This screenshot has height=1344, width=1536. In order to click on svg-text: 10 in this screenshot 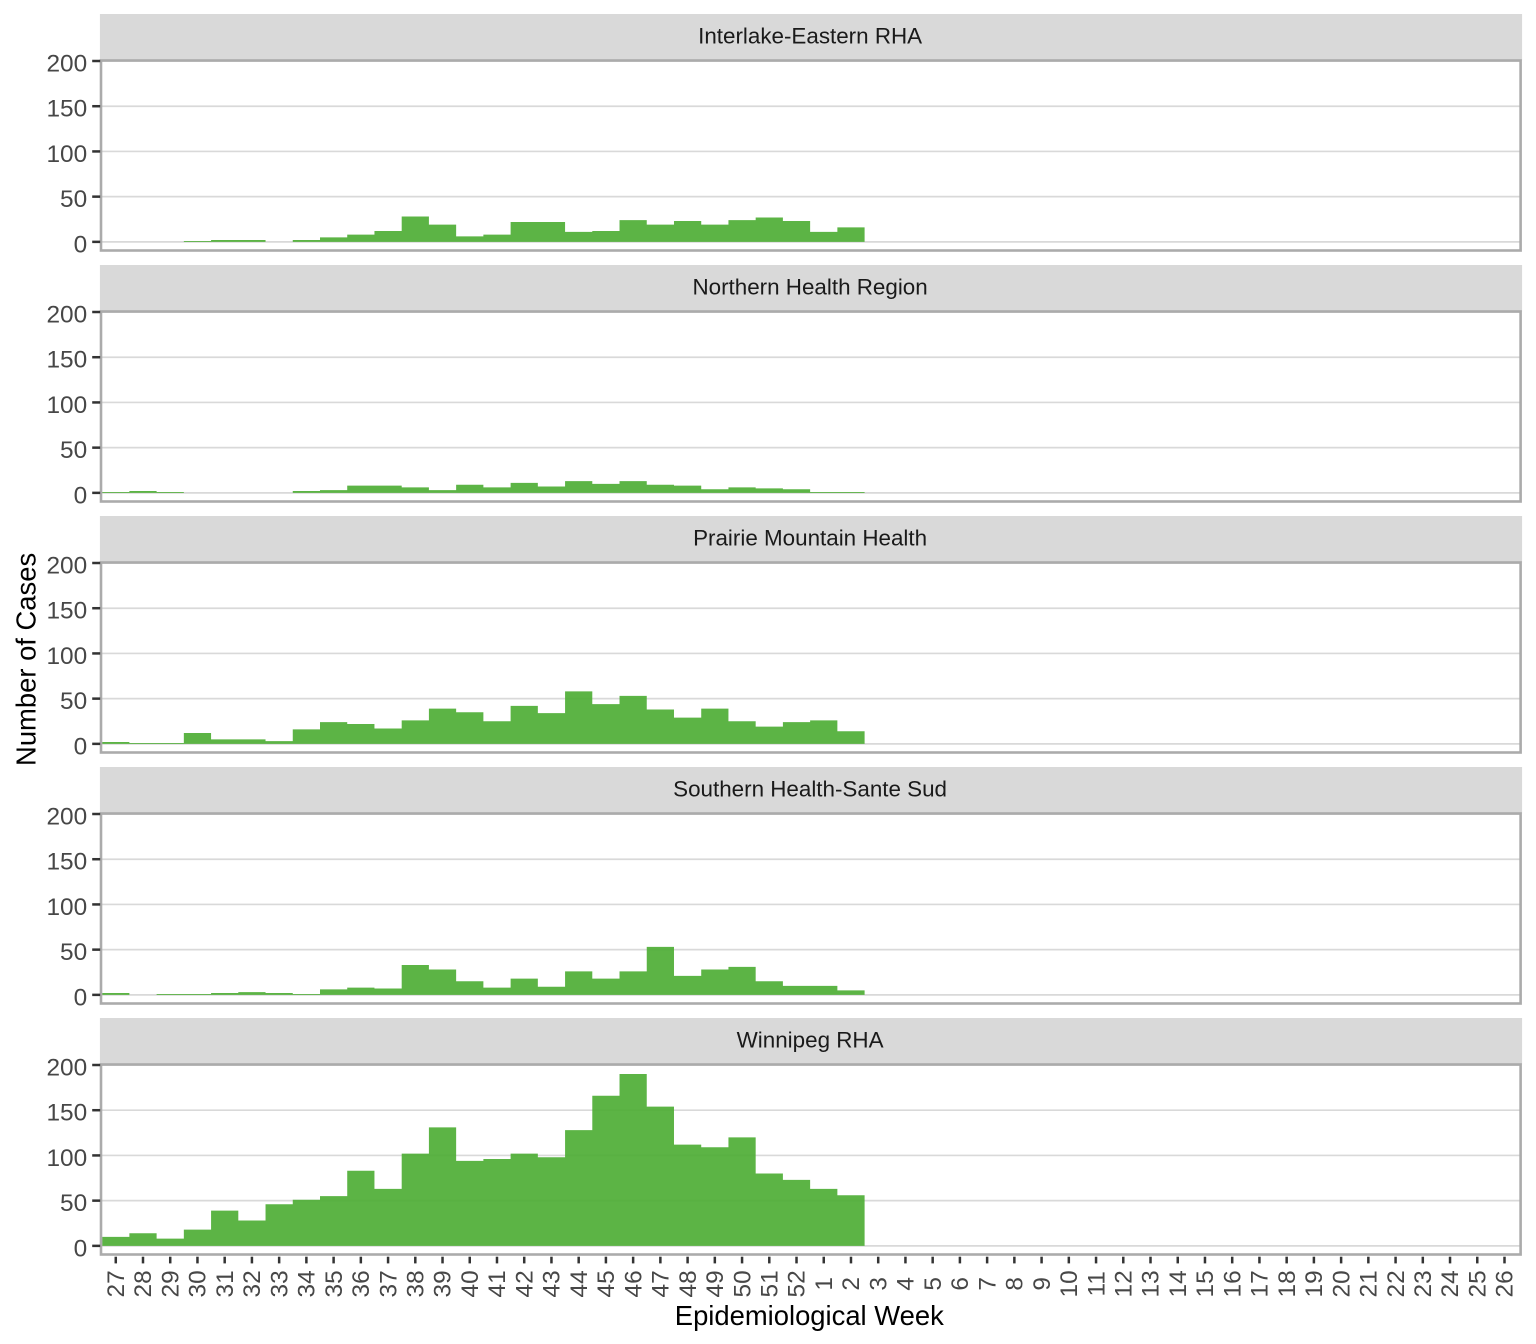, I will do `click(1069, 1283)`.